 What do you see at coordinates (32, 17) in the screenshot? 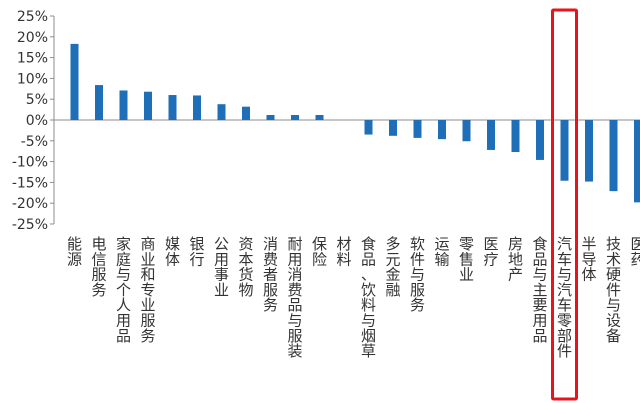
I see `y-tick-label: 25%` at bounding box center [32, 17].